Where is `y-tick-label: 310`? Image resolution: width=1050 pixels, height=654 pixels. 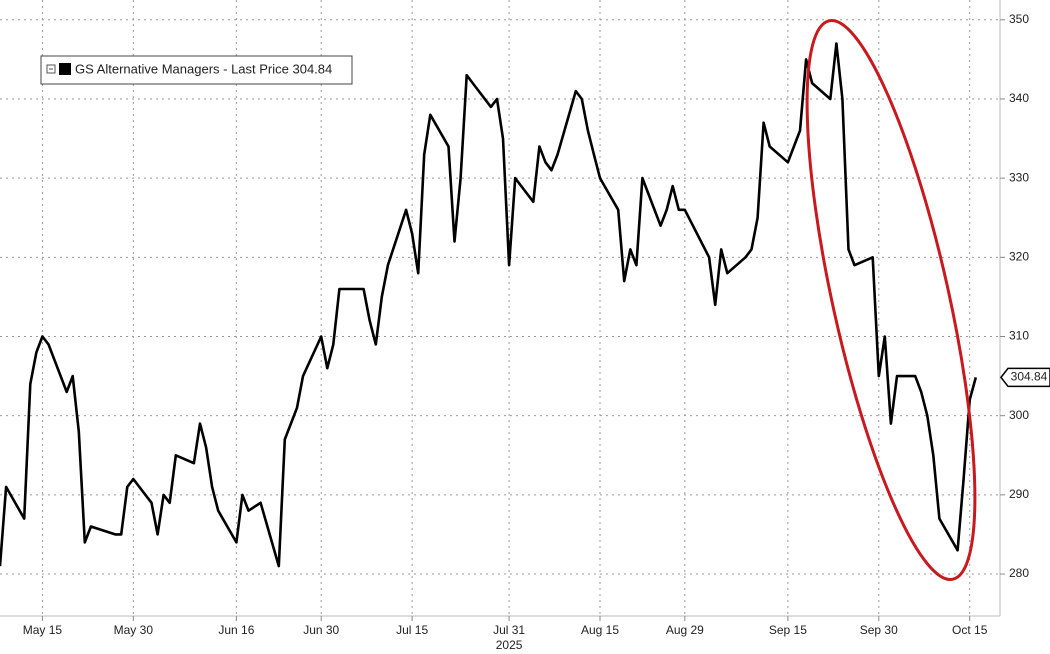
y-tick-label: 310 is located at coordinates (1019, 336).